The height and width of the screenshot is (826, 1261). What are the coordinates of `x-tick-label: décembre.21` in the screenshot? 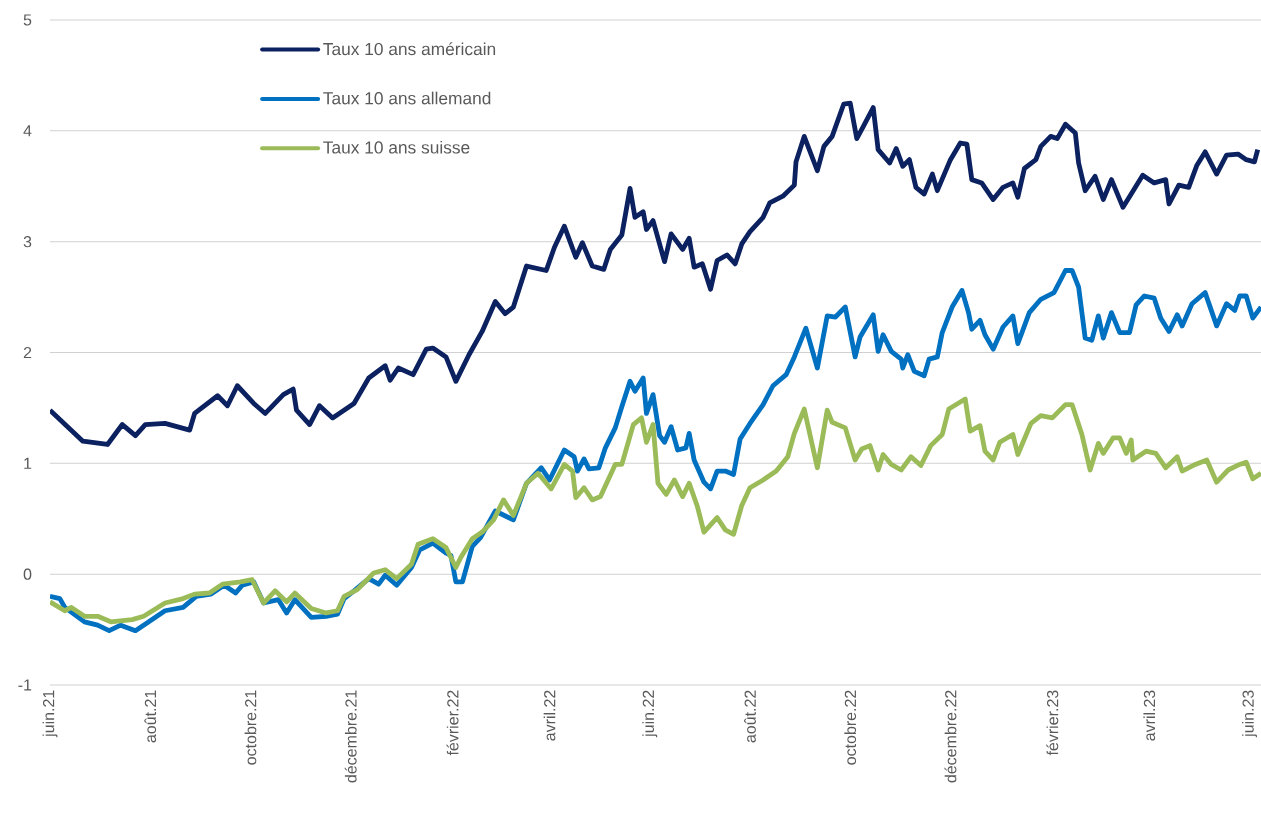 It's located at (350, 736).